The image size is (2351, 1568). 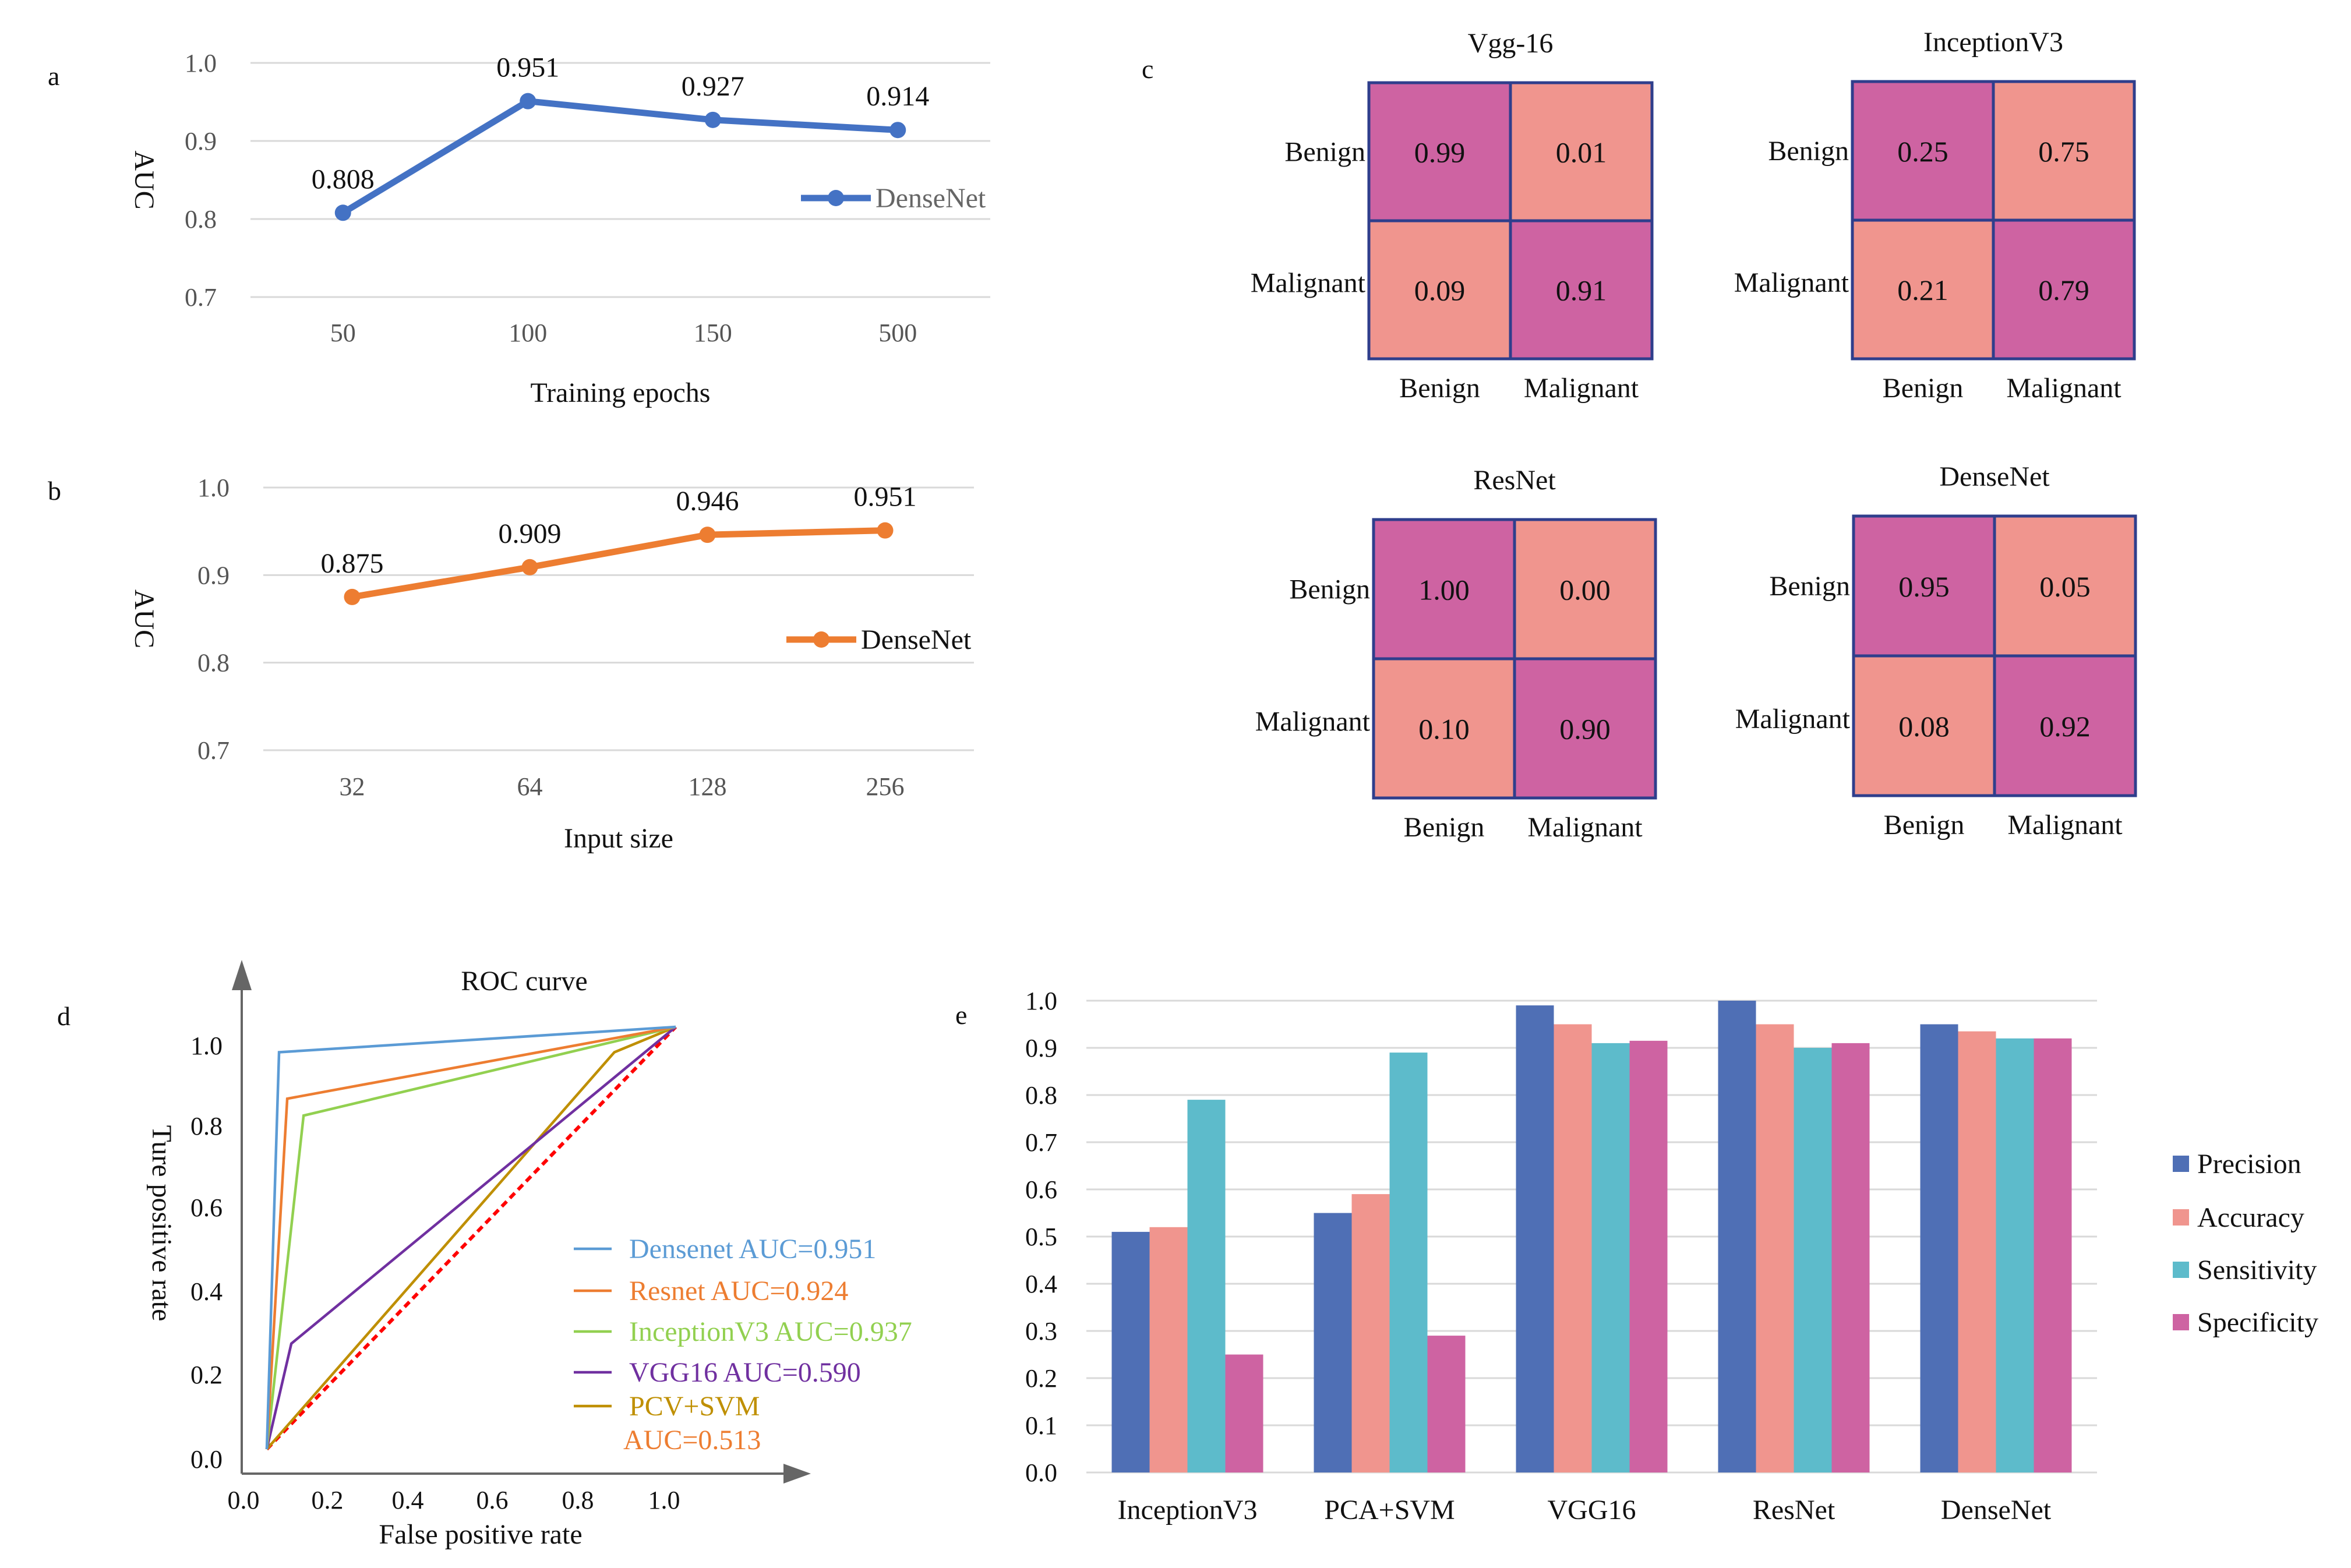 What do you see at coordinates (2065, 726) in the screenshot?
I see `cell-value: 0.92` at bounding box center [2065, 726].